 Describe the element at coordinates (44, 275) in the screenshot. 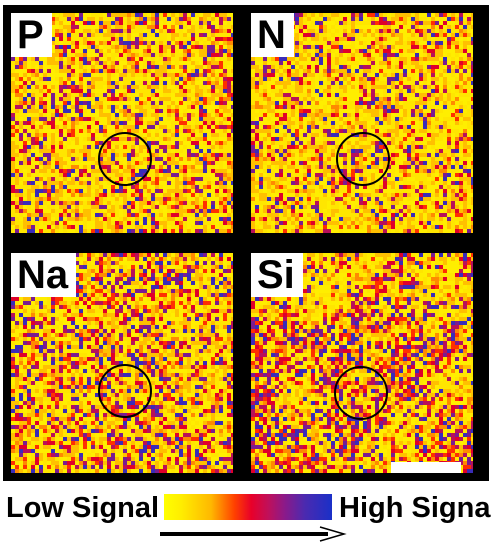

I see `panel-label-na: Na` at that location.